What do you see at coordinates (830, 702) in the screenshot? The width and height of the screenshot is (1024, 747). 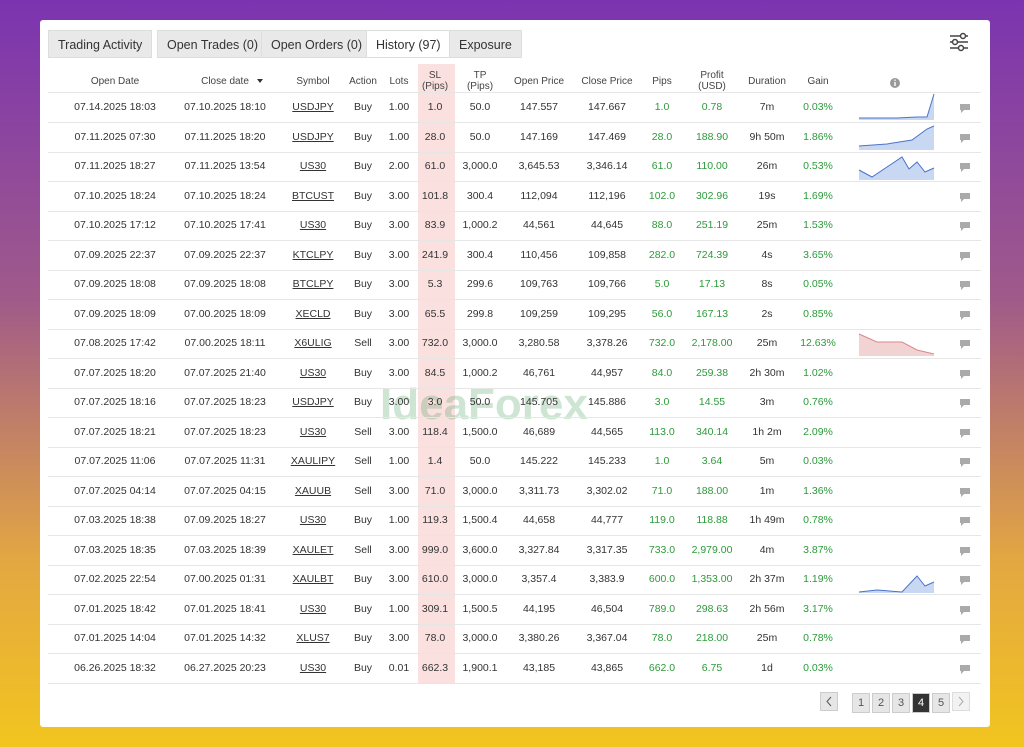 I see `prev-page` at bounding box center [830, 702].